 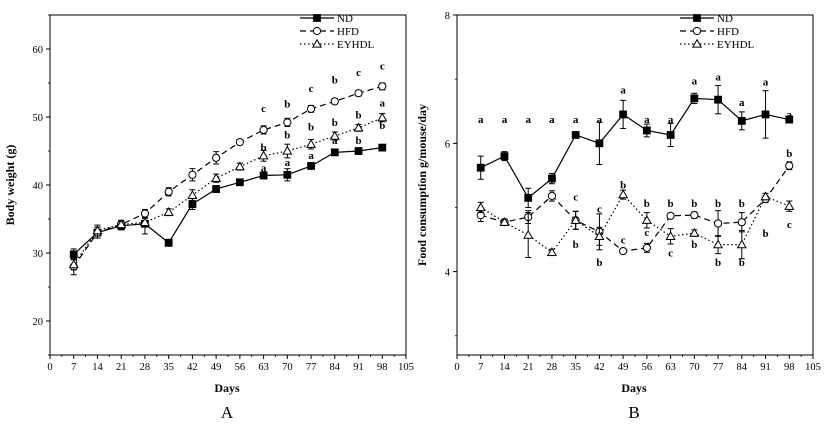 What do you see at coordinates (447, 16) in the screenshot?
I see `y-tick-label: 8` at bounding box center [447, 16].